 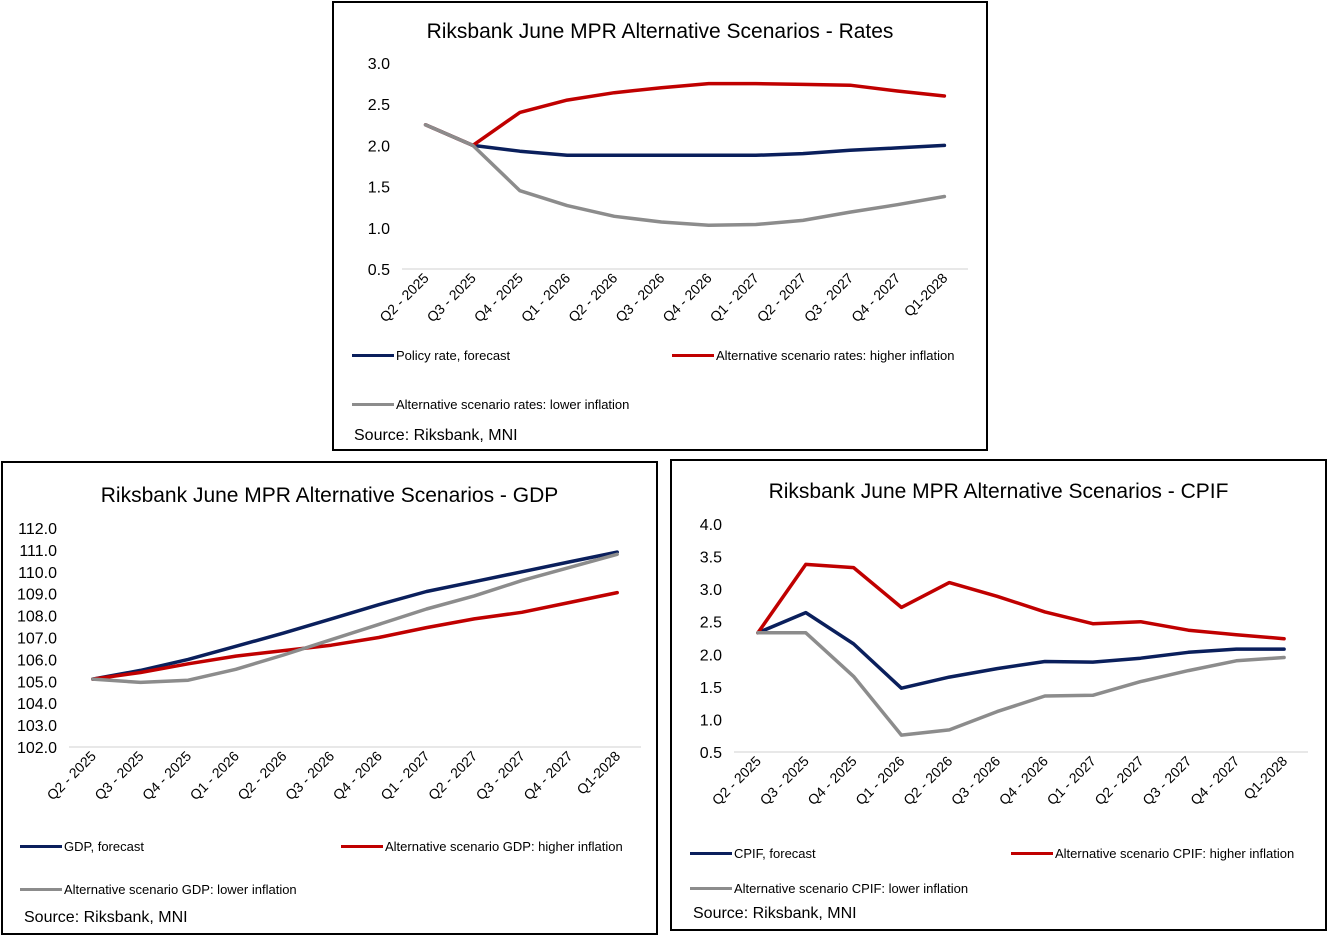 I want to click on y-tick-label: 108.0, so click(x=37, y=617).